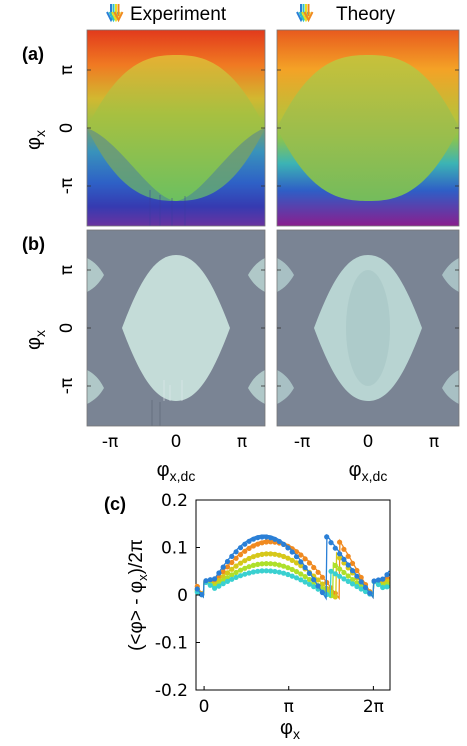  What do you see at coordinates (138, 595) in the screenshot?
I see `chart-c-ylabel: (<φ> - φx)/2π` at bounding box center [138, 595].